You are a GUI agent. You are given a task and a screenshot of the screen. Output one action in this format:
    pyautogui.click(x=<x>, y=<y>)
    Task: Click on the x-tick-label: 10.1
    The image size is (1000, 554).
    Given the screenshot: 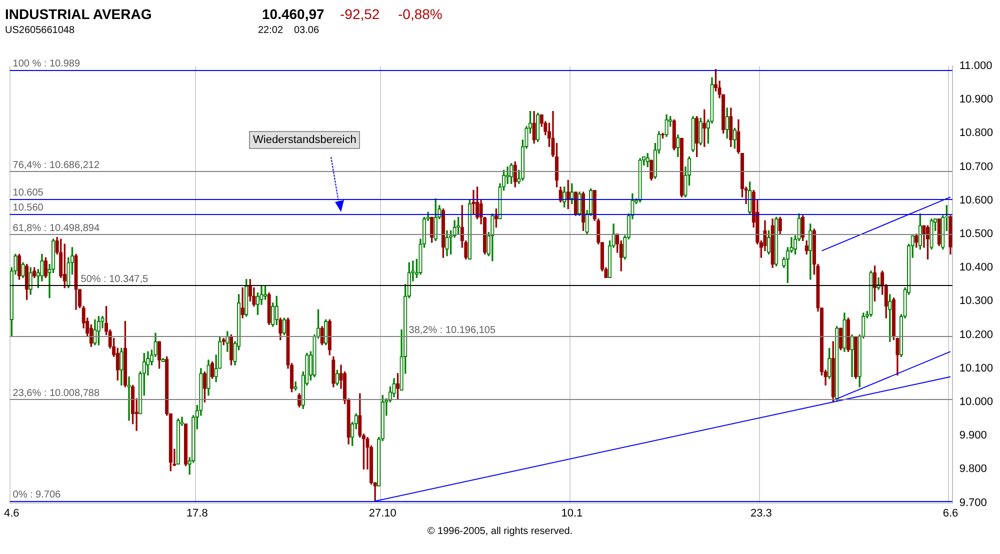 What is the action you would take?
    pyautogui.click(x=572, y=513)
    